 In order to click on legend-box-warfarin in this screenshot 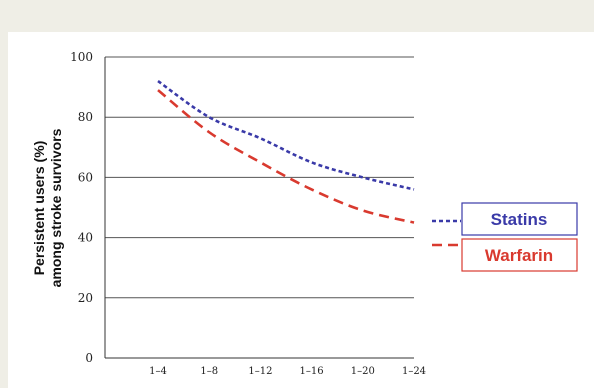, I will do `click(519, 255)`.